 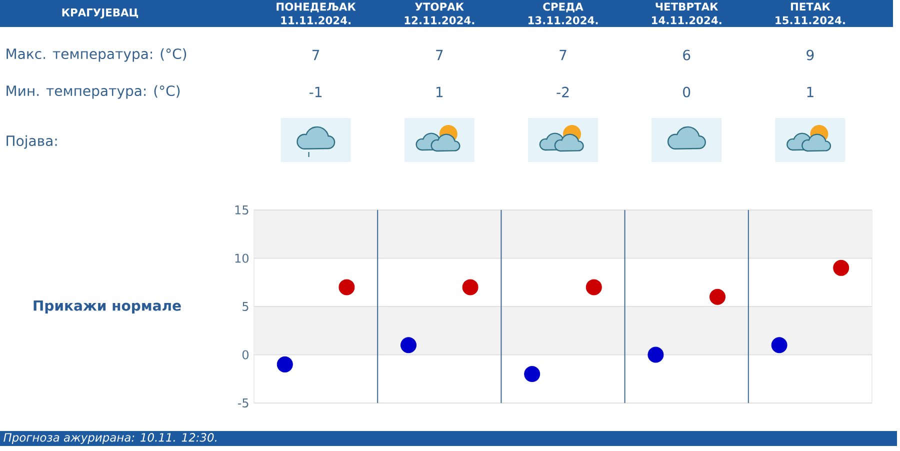 What do you see at coordinates (562, 92) in the screenshot?
I see `data-label: -2` at bounding box center [562, 92].